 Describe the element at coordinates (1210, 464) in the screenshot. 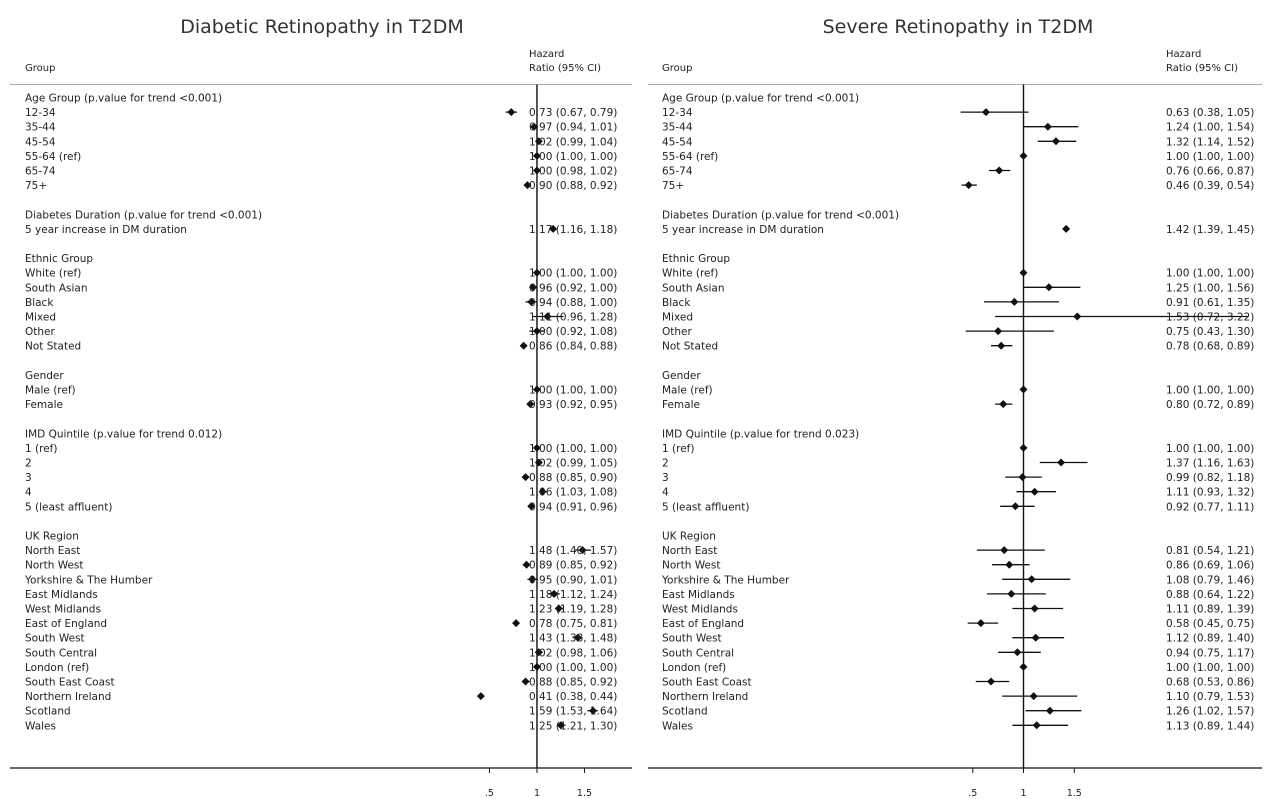

I see `hr-ci-value: 1.37 (1.16, 1.63)` at that location.